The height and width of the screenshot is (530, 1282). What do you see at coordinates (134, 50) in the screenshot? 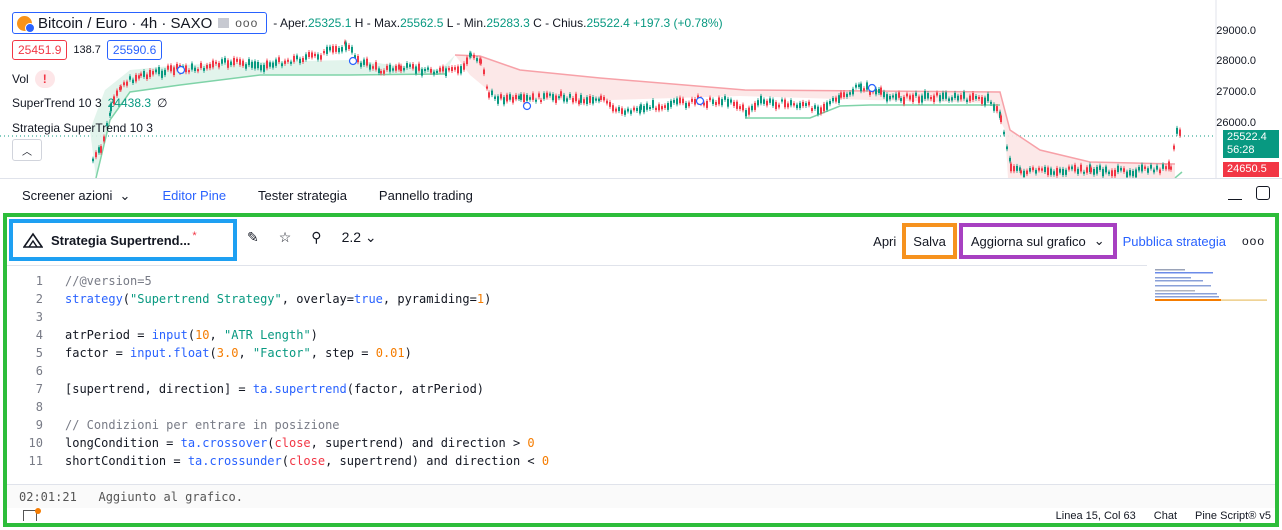
I see `buy-price-button: 25590.6` at bounding box center [134, 50].